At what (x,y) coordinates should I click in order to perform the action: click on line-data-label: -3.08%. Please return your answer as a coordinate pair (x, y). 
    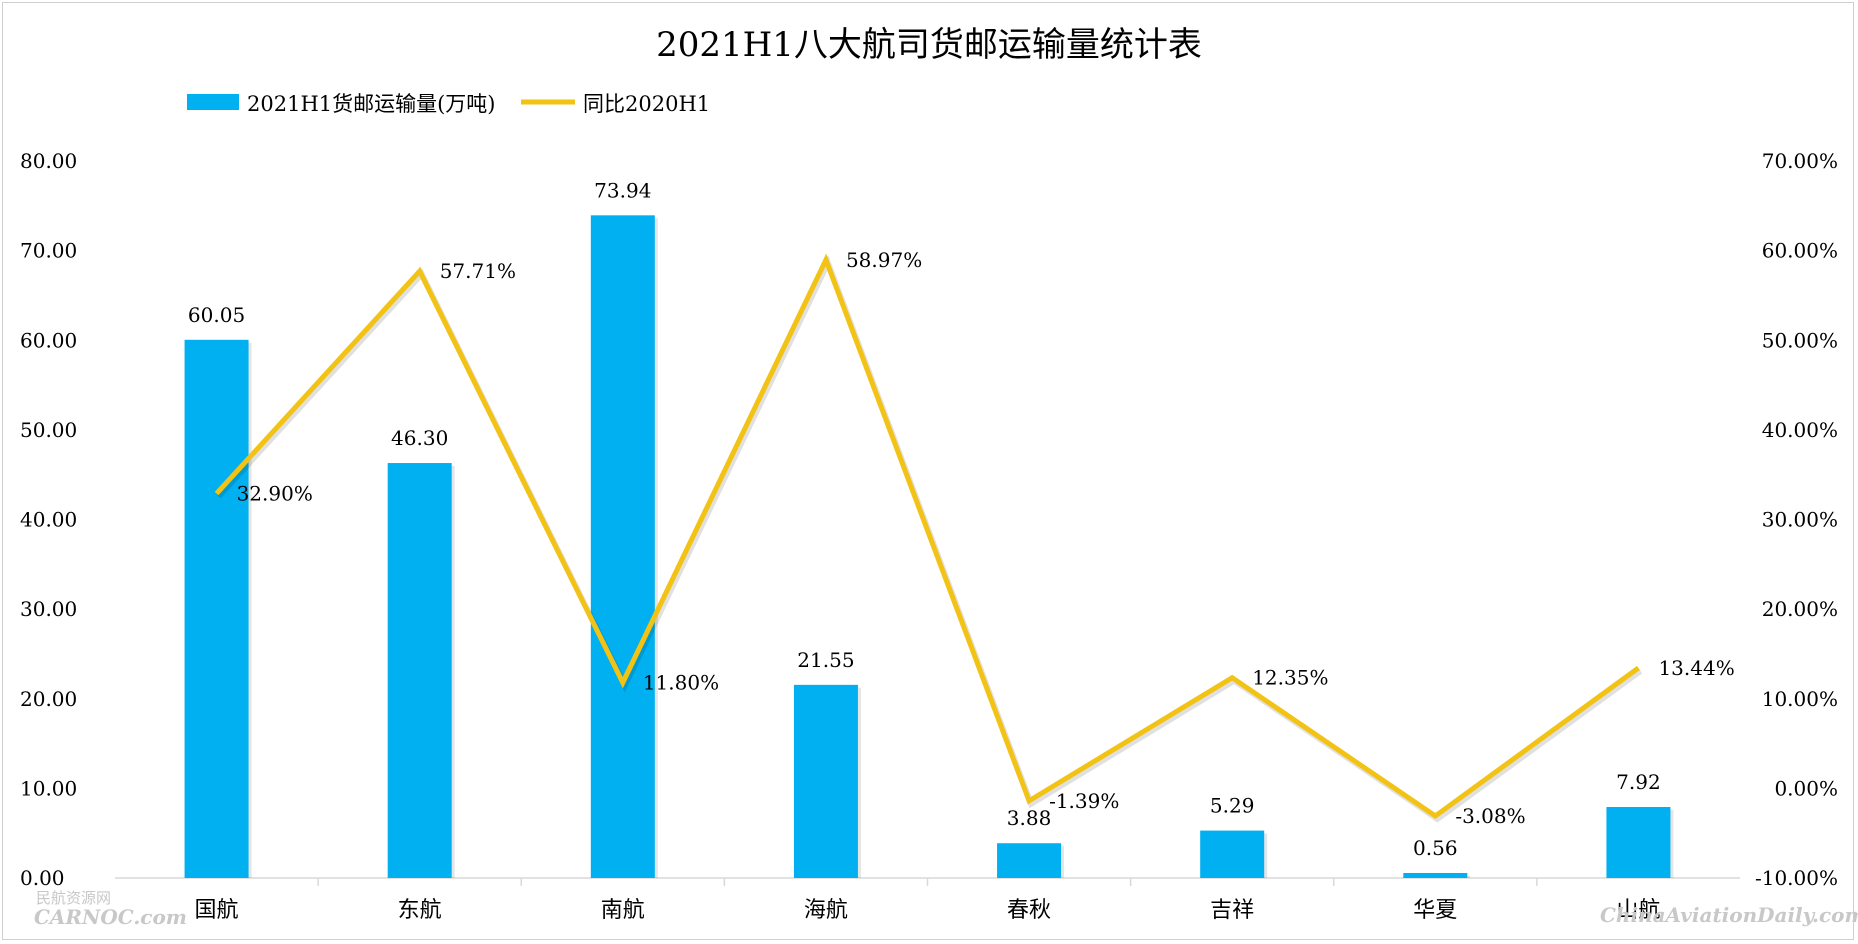
    Looking at the image, I should click on (1490, 816).